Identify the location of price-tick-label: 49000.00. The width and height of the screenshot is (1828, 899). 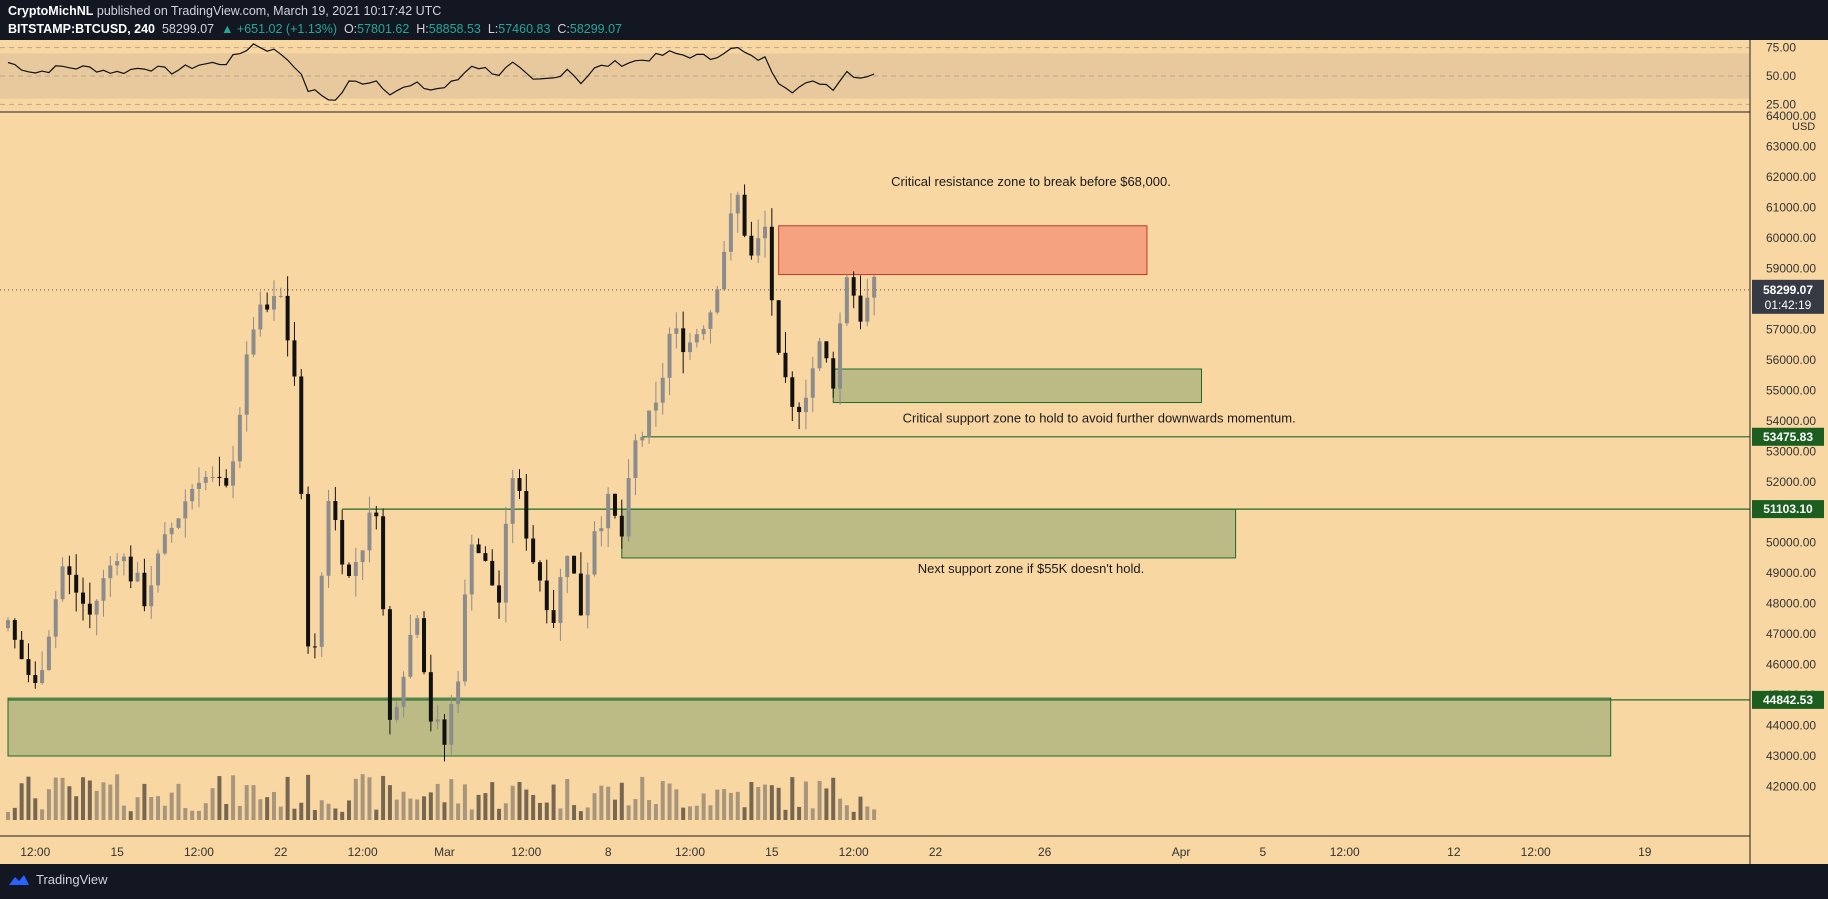
(1791, 573).